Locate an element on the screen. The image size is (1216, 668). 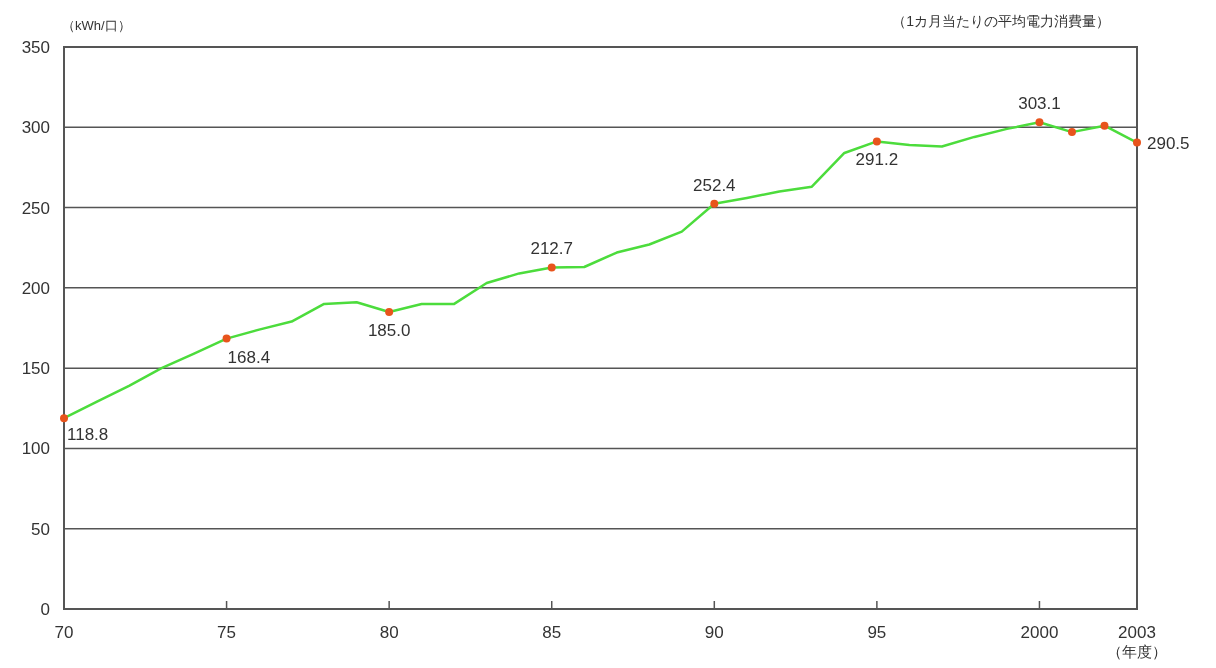
value-label: 118.8 is located at coordinates (88, 435).